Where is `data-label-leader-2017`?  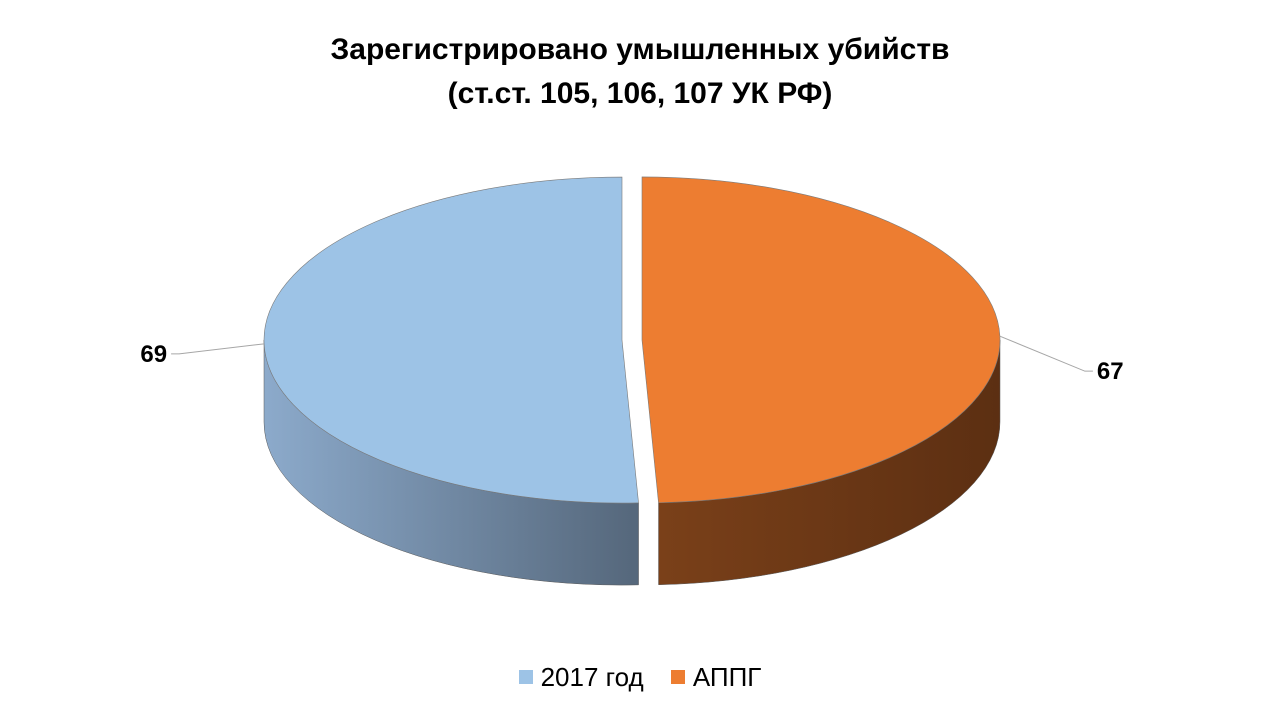
data-label-leader-2017 is located at coordinates (218, 349).